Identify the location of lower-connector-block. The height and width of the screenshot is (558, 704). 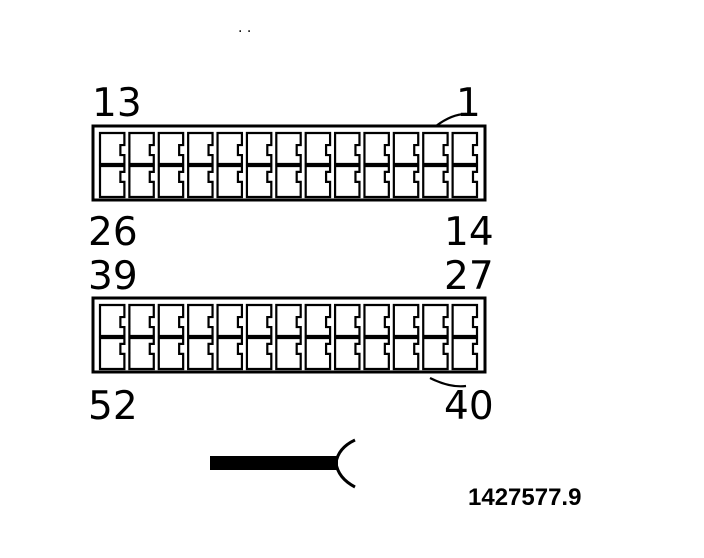
(289, 342).